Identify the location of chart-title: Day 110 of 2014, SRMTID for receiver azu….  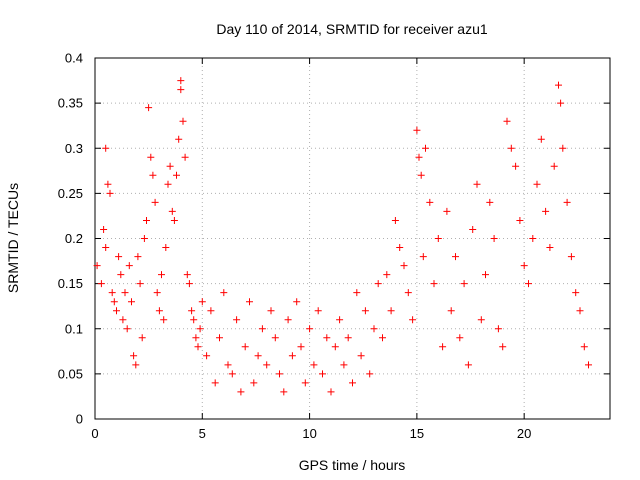
(352, 29).